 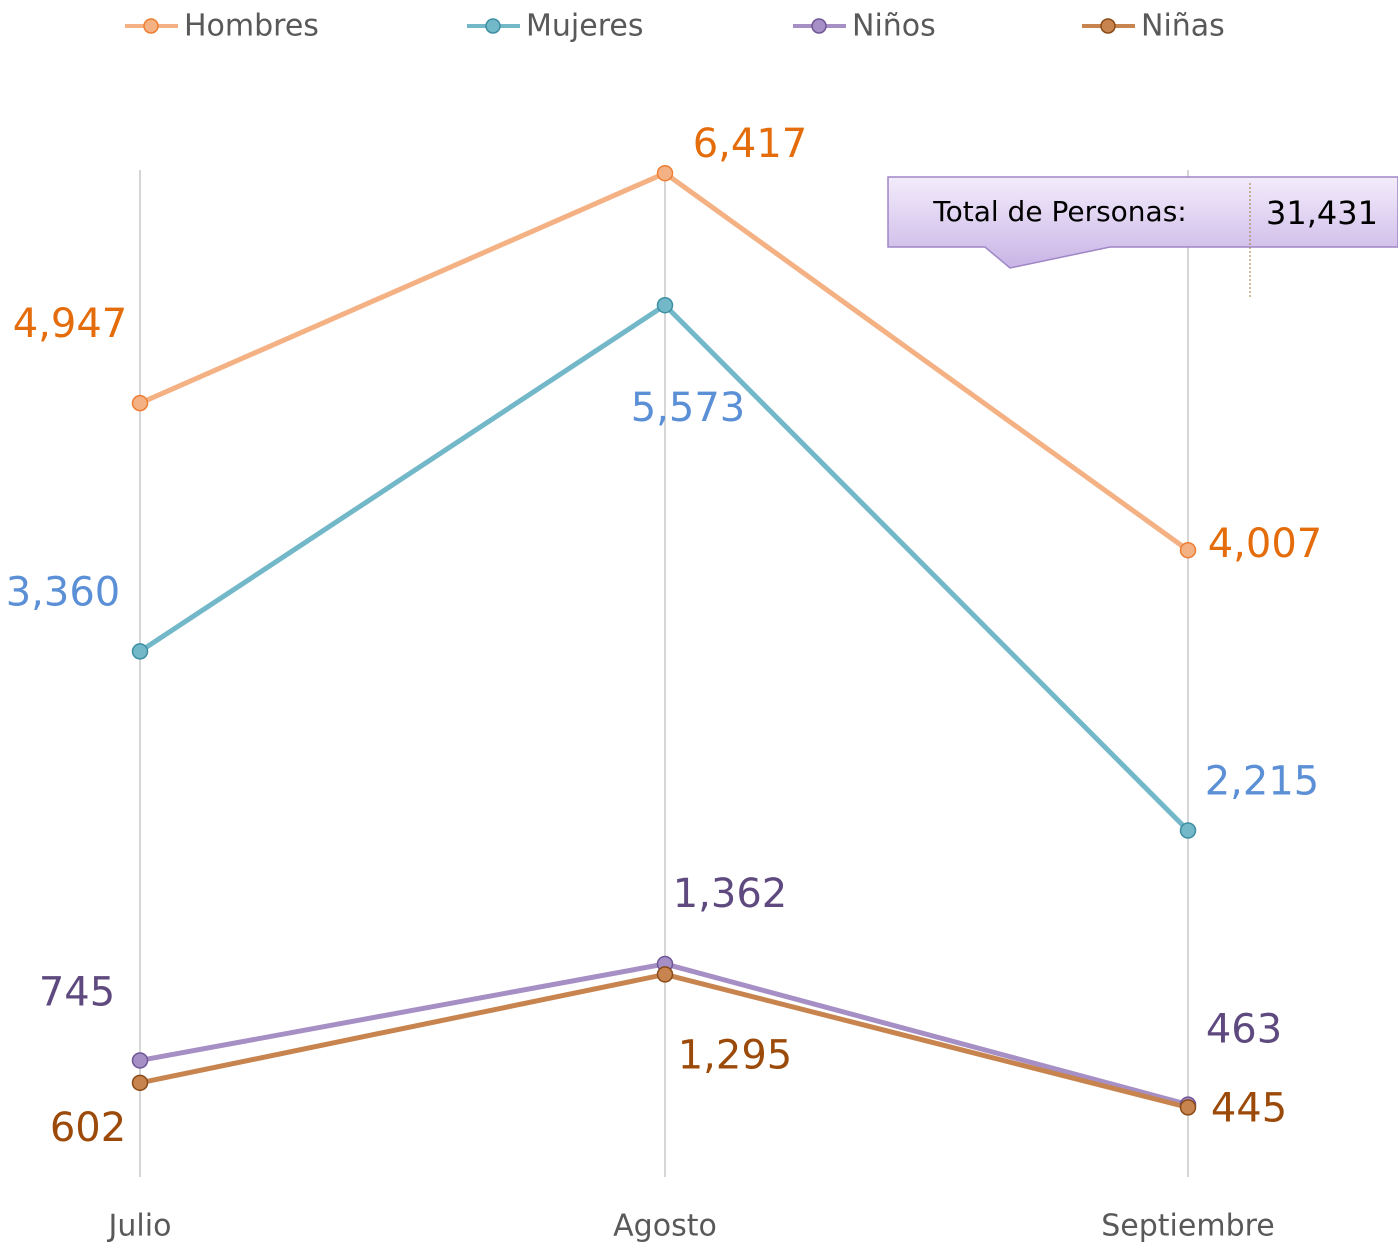 I want to click on x-tick-label: Septiembre, so click(x=1188, y=1226).